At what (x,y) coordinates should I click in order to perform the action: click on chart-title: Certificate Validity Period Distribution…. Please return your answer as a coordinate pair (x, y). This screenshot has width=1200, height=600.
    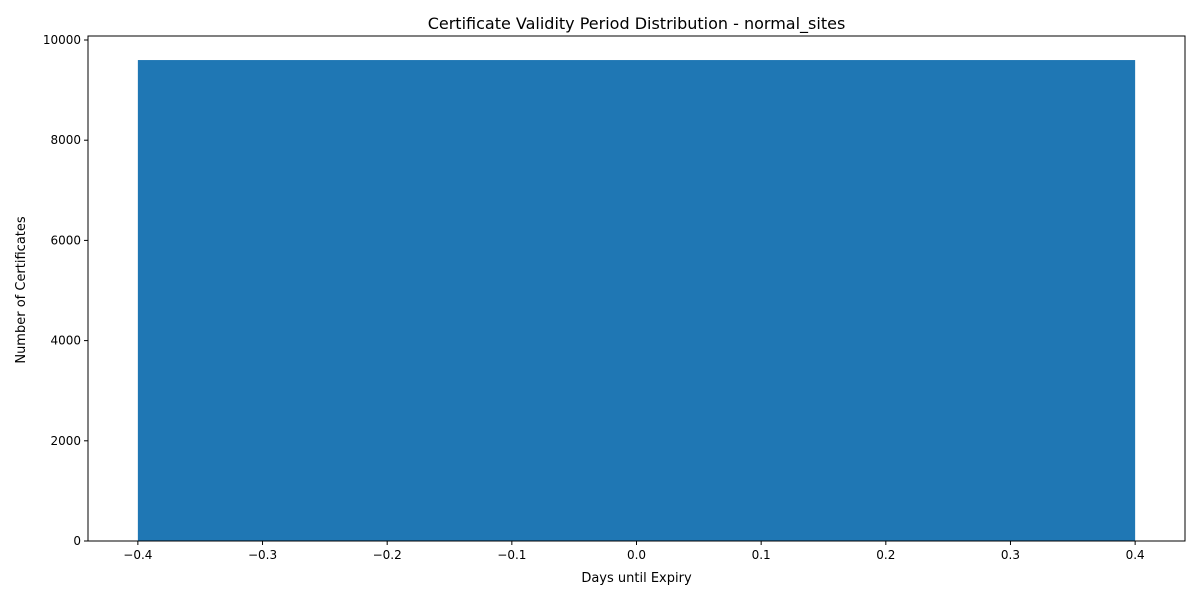
    Looking at the image, I should click on (637, 24).